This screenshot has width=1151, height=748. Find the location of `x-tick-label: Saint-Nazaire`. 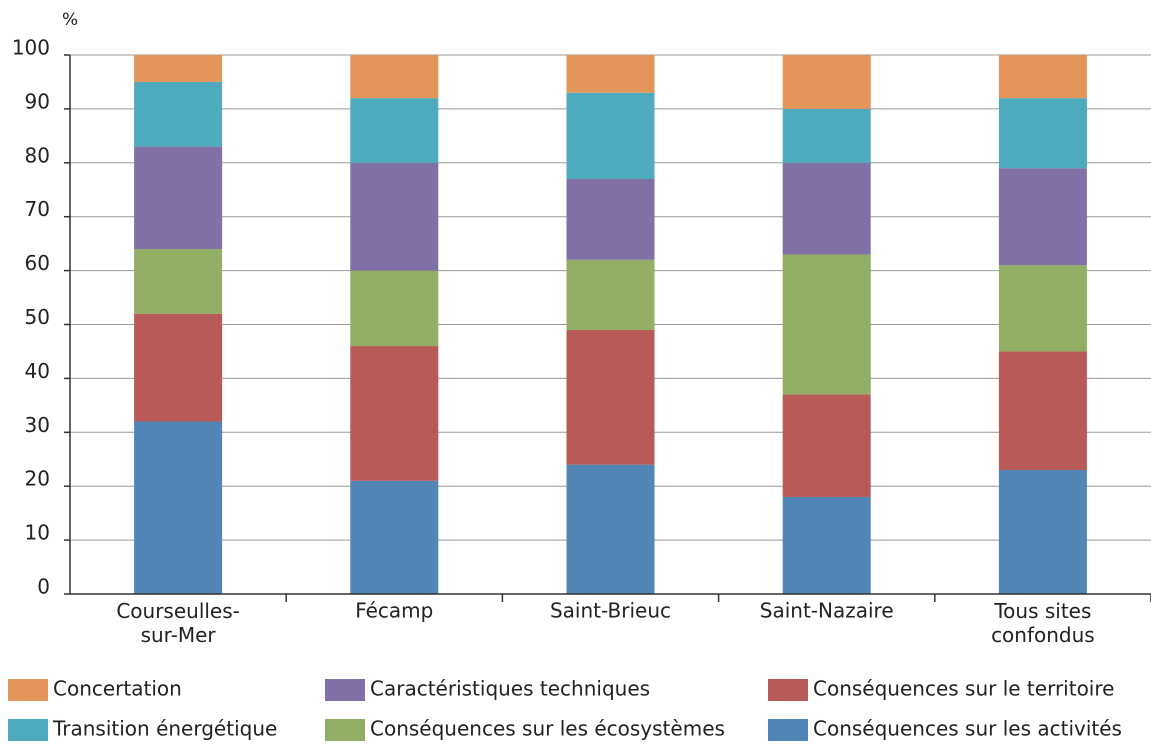

x-tick-label: Saint-Nazaire is located at coordinates (827, 611).